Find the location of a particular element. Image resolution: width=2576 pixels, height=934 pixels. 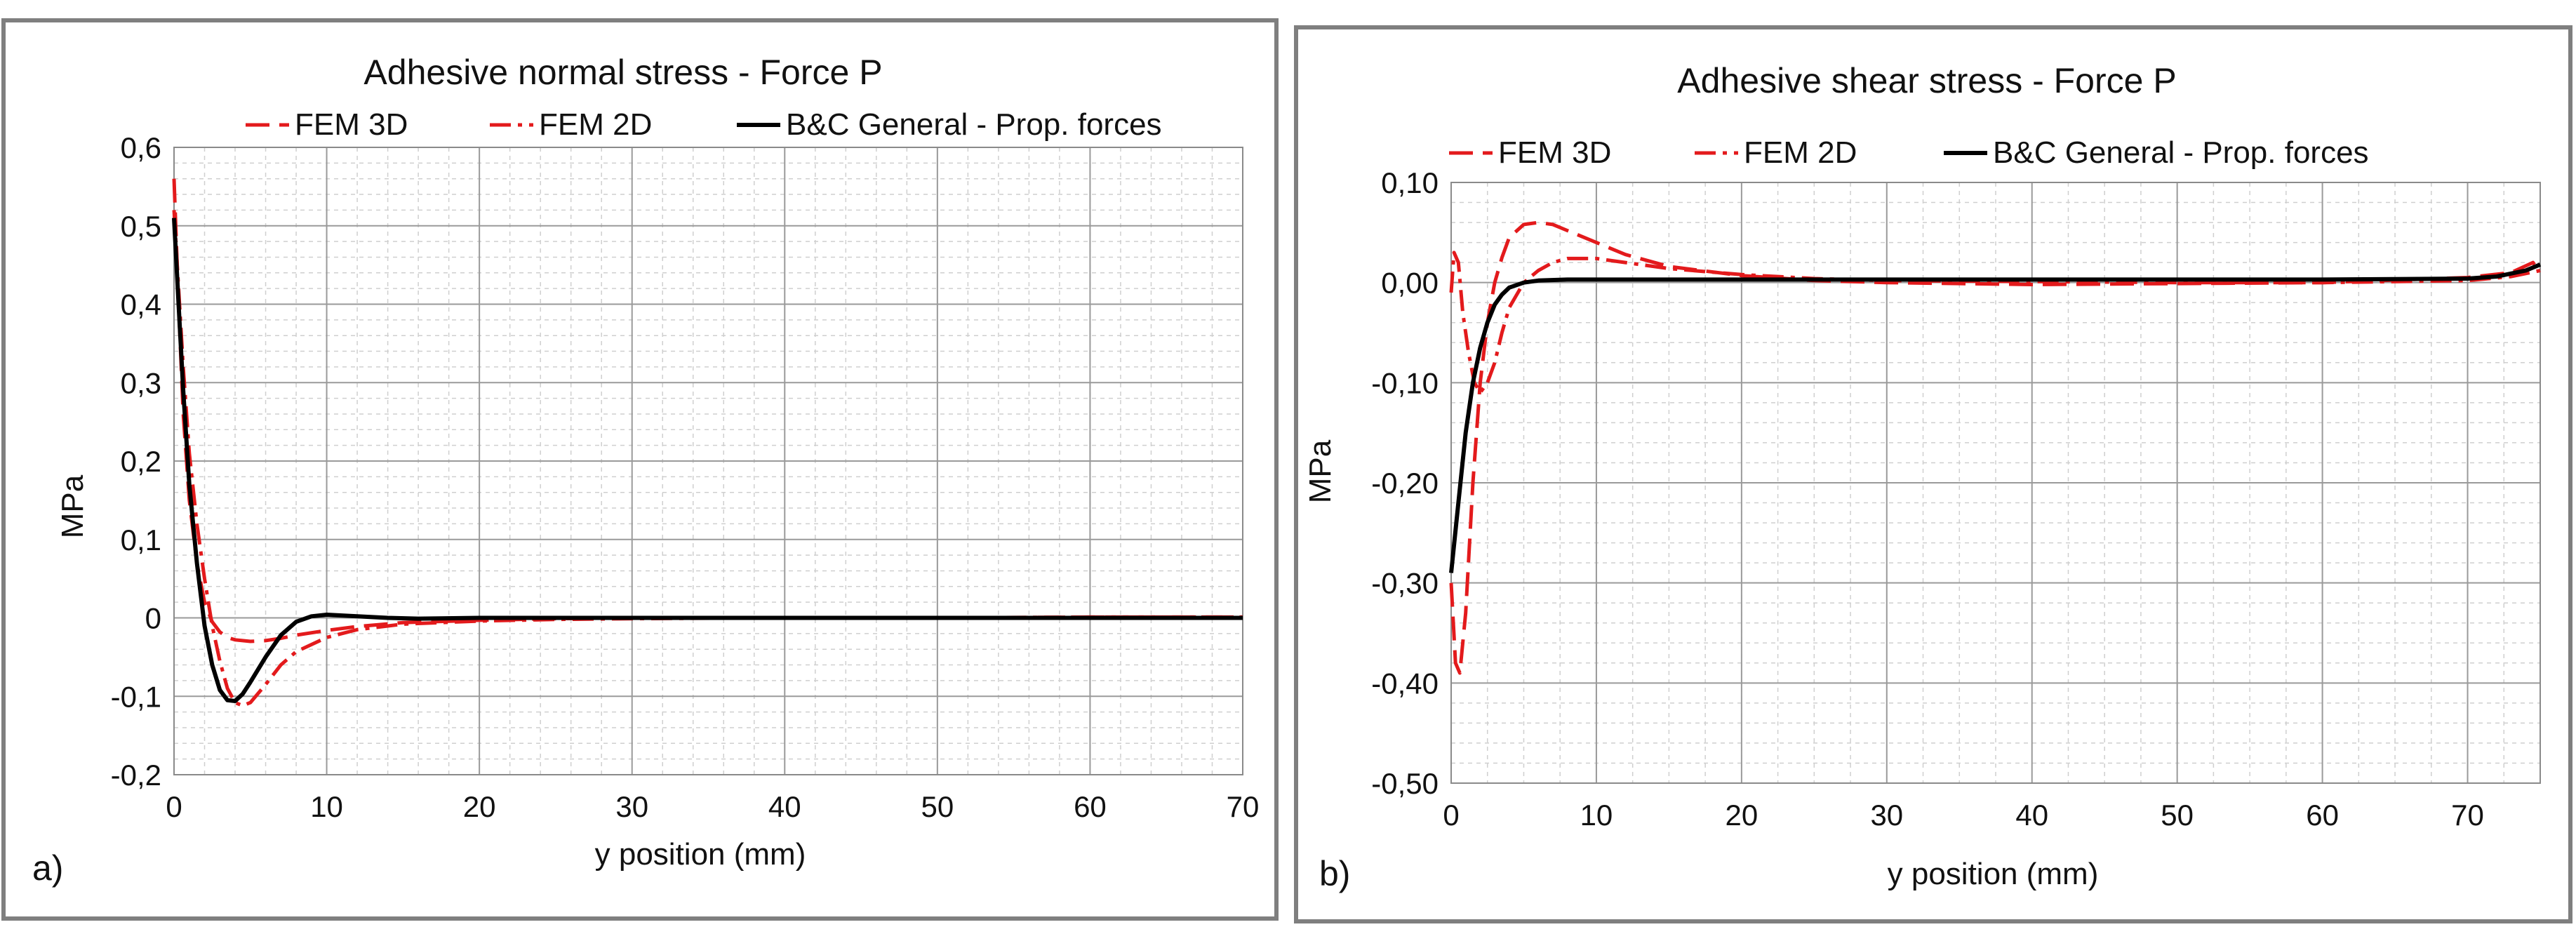

panel-label: b) is located at coordinates (1334, 874).